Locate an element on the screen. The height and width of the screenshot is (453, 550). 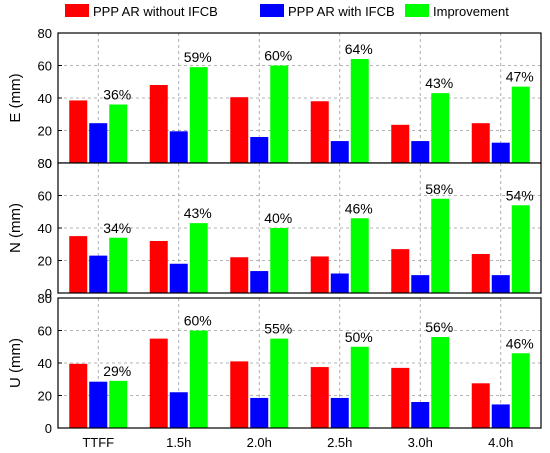
data-label: 36% is located at coordinates (117, 95).